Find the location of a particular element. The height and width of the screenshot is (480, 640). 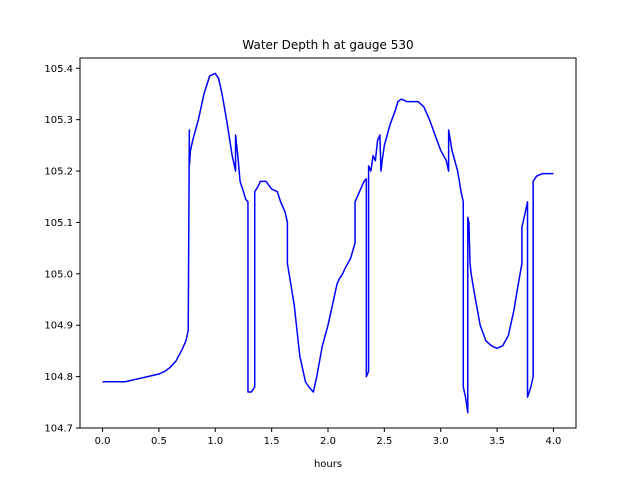

x-axis-ticks: 0.0 0.5 1.0 1.5 2.0 2.5 3.0 3.5 4.0 is located at coordinates (328, 437).